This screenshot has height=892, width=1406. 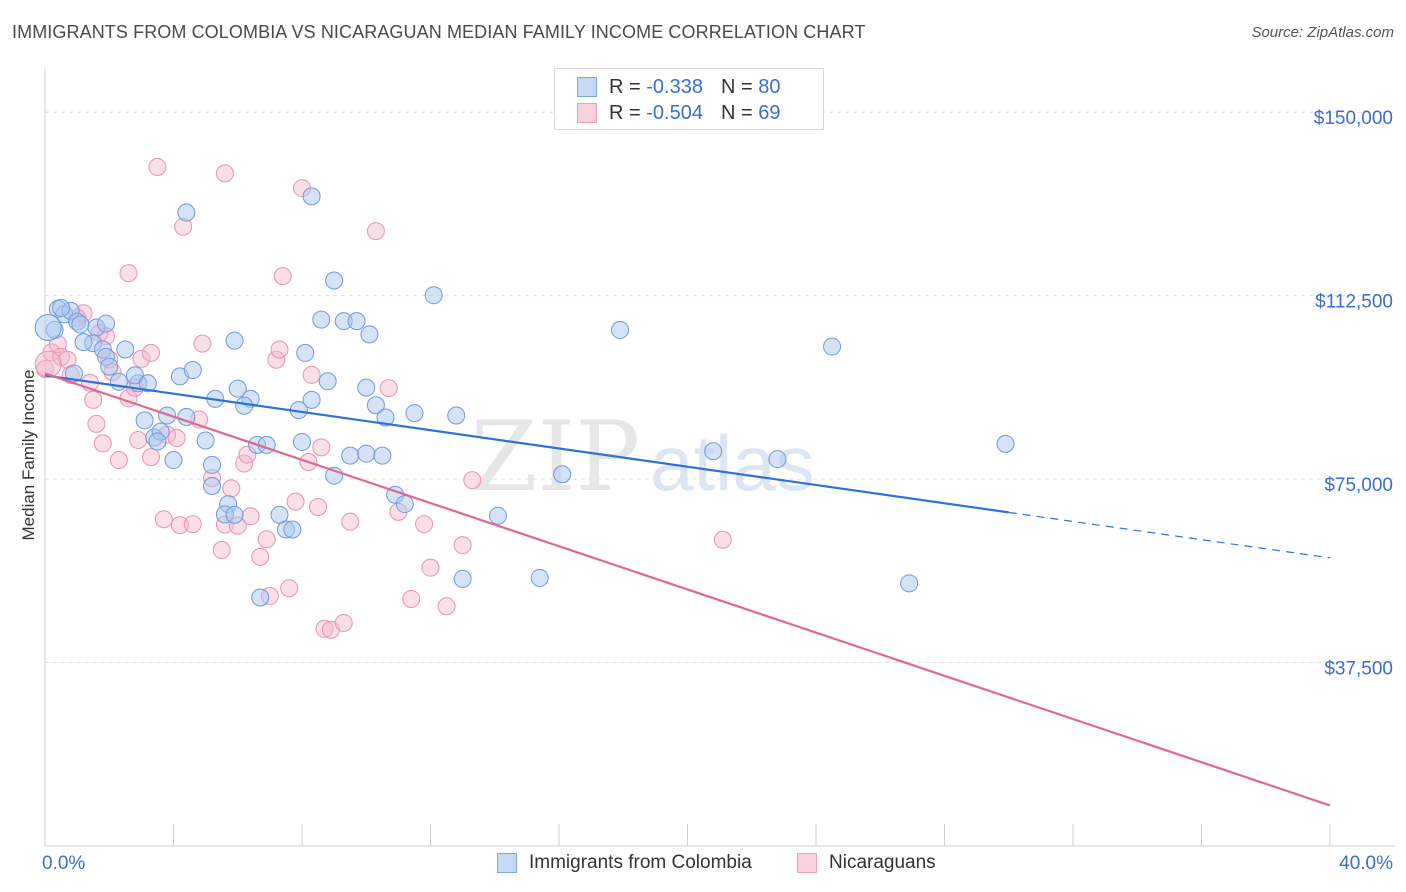 I want to click on watermark: ZIP atlas, so click(x=643, y=457).